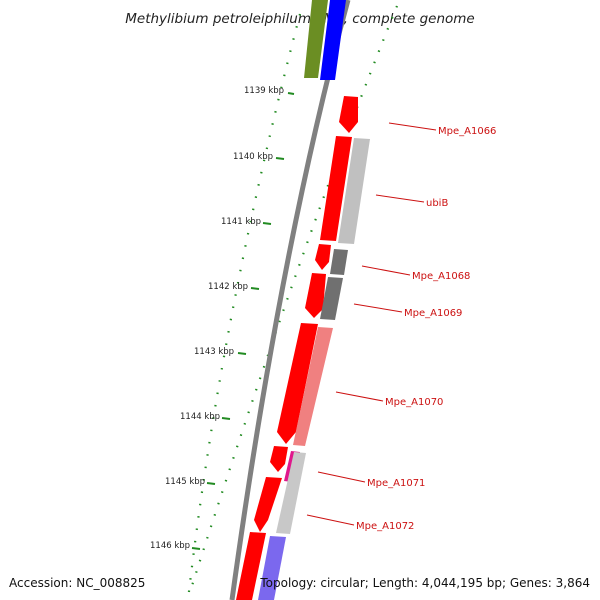 This screenshot has height=600, width=600. I want to click on feature-bottom-purple, so click(272, 568).